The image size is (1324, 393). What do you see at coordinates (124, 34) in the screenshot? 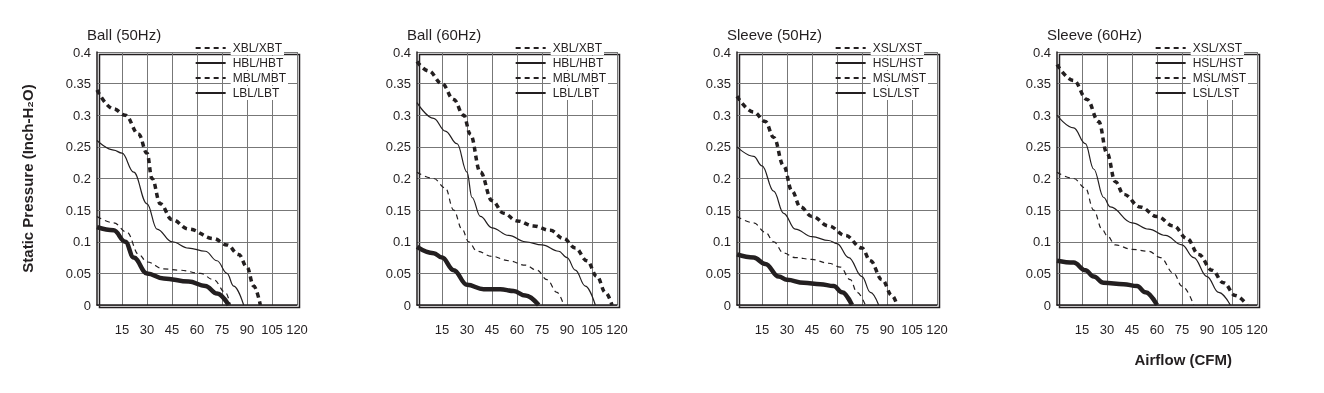
I see `chart-title: Ball (50Hz)` at bounding box center [124, 34].